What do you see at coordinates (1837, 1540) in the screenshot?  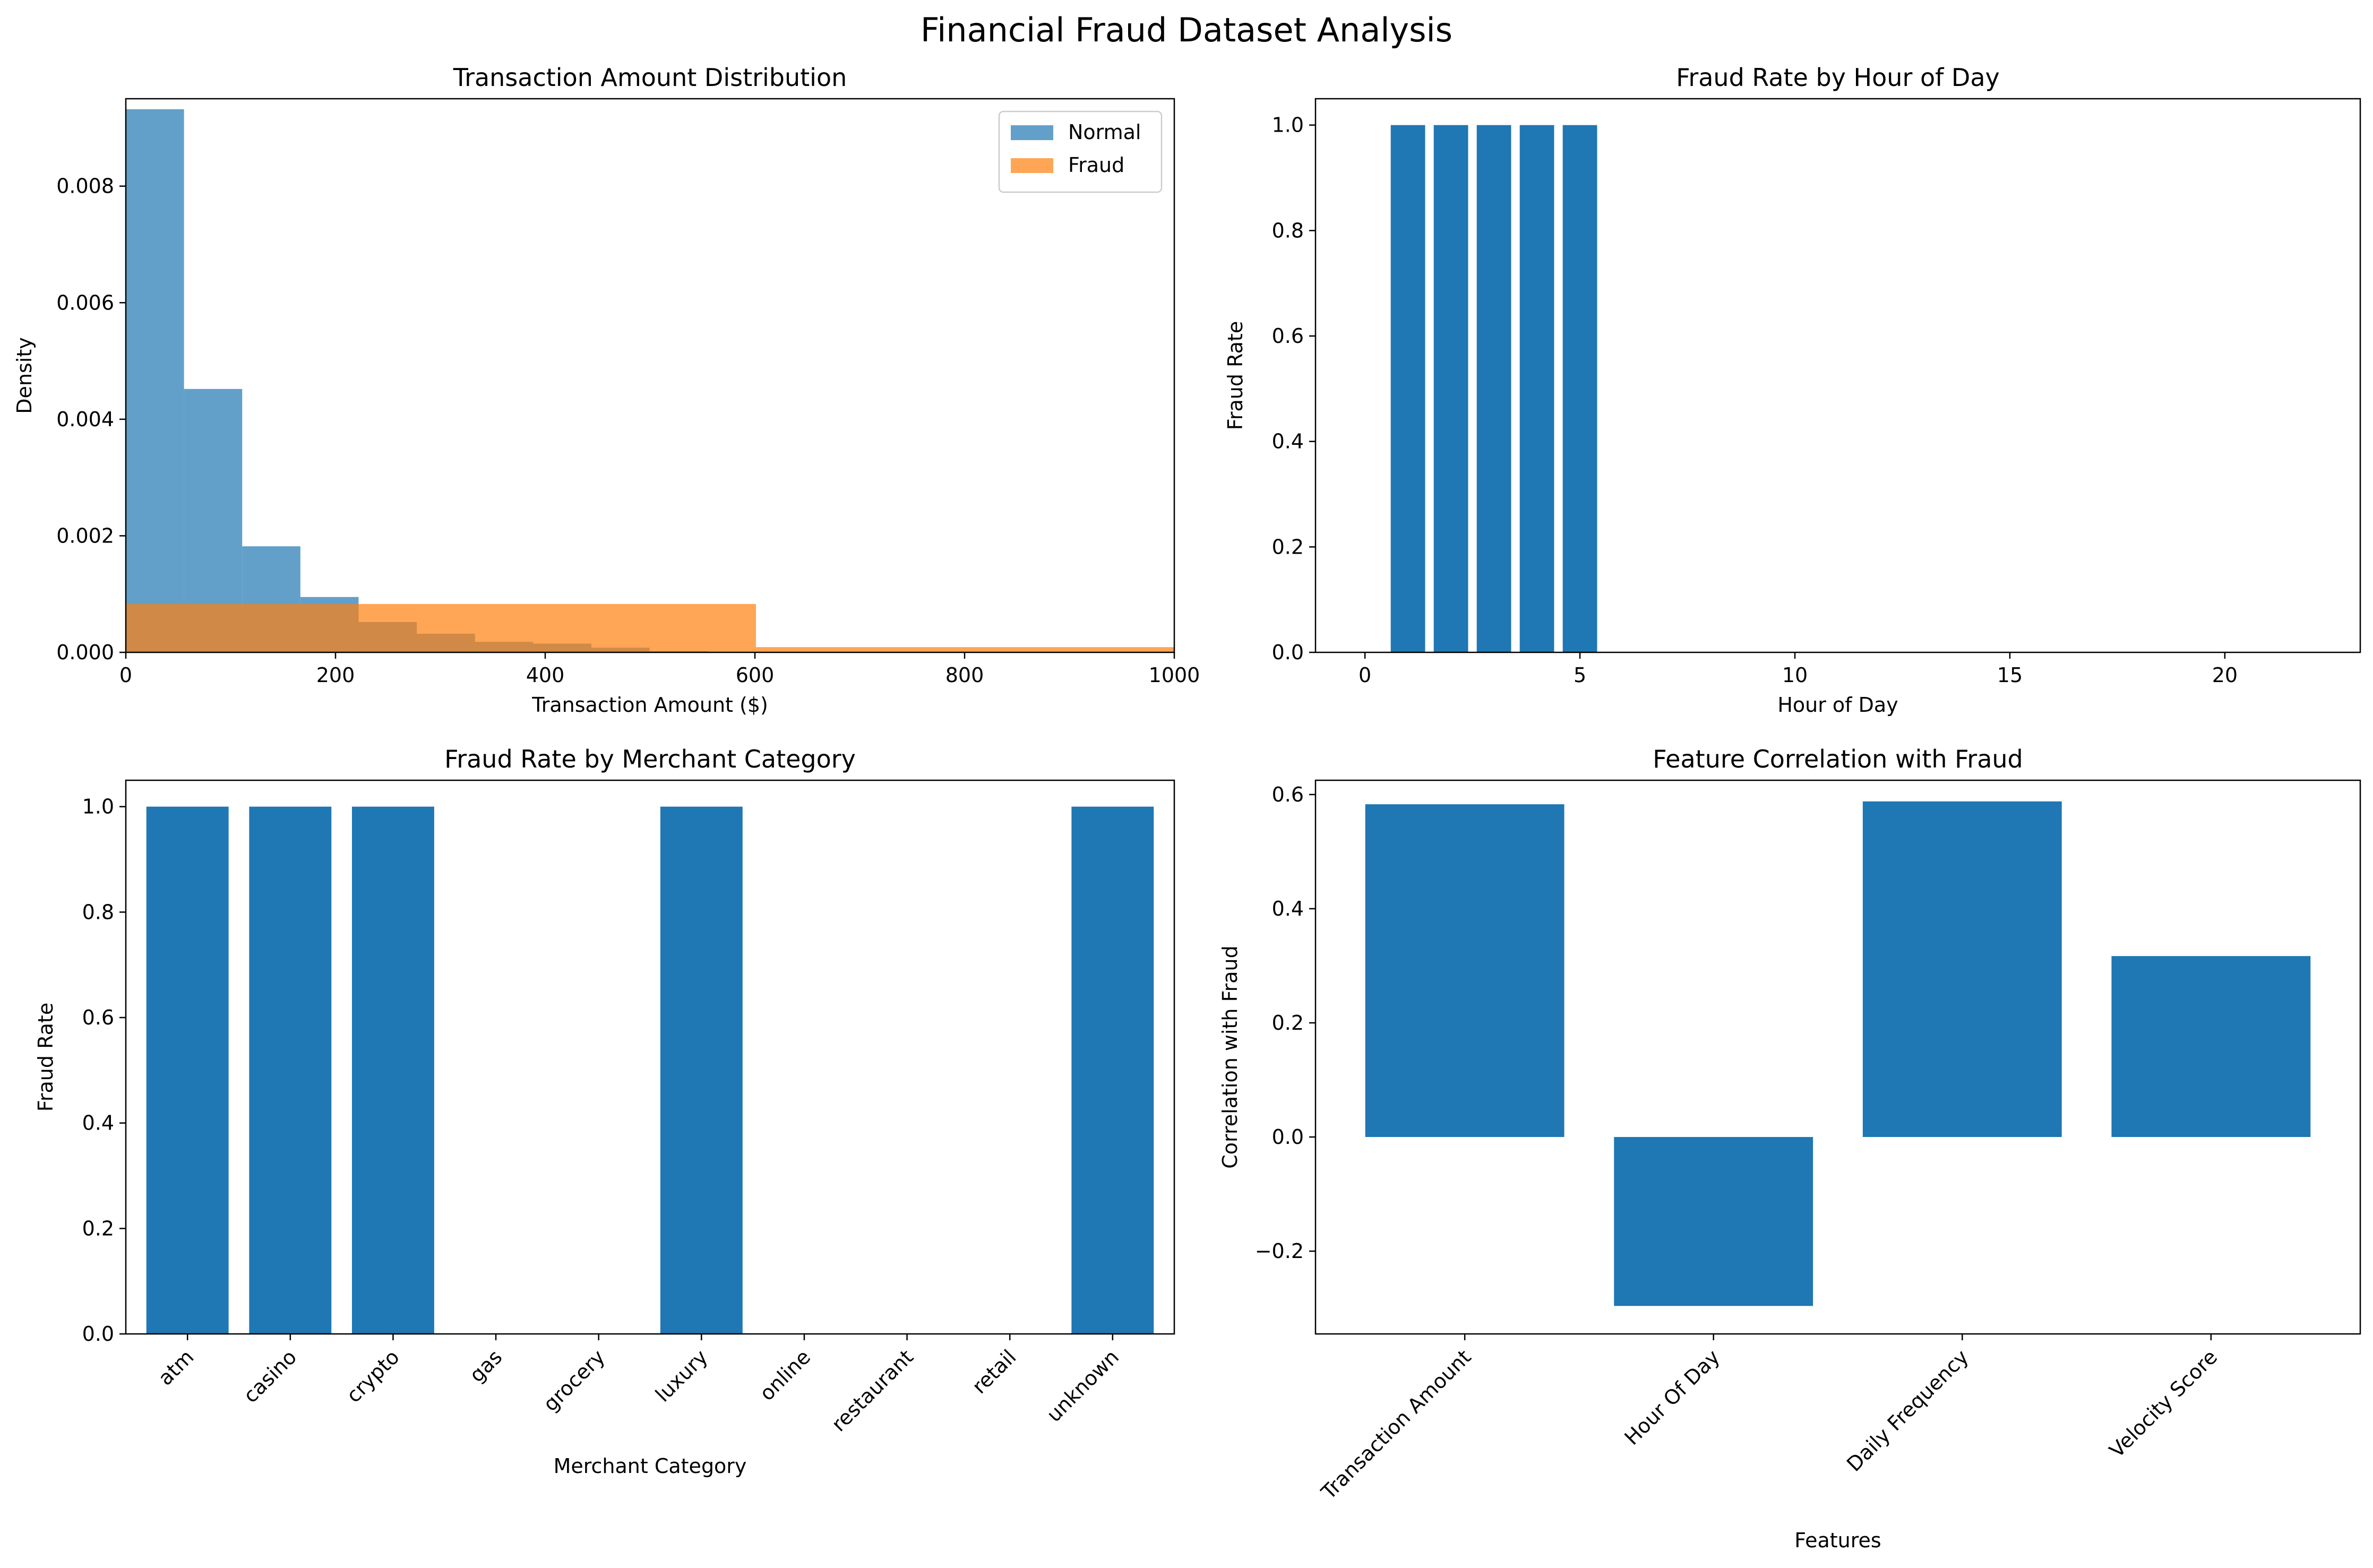 I see `x-axis-label: Features` at bounding box center [1837, 1540].